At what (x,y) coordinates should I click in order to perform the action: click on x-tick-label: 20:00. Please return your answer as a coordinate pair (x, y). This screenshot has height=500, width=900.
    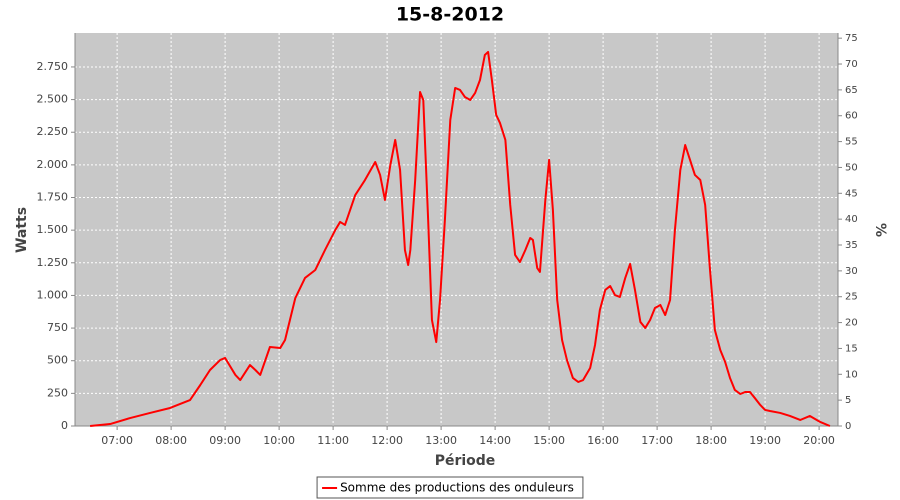
    Looking at the image, I should click on (819, 440).